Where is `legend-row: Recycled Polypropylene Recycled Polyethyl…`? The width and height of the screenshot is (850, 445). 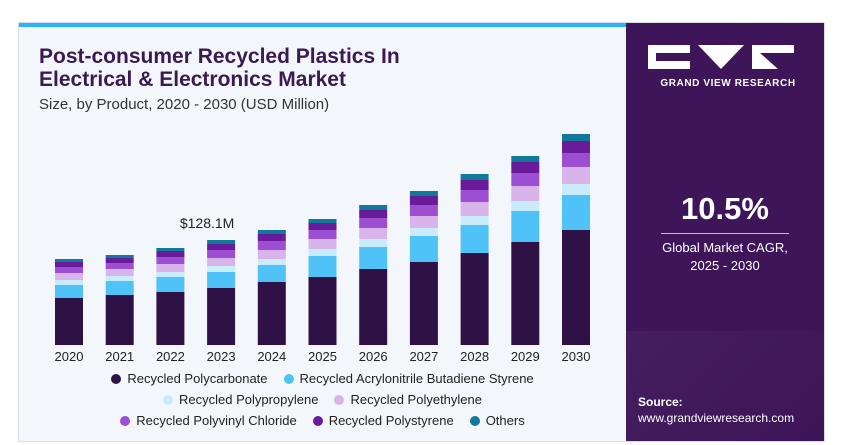 legend-row: Recycled Polypropylene Recycled Polyethyl… is located at coordinates (322, 399).